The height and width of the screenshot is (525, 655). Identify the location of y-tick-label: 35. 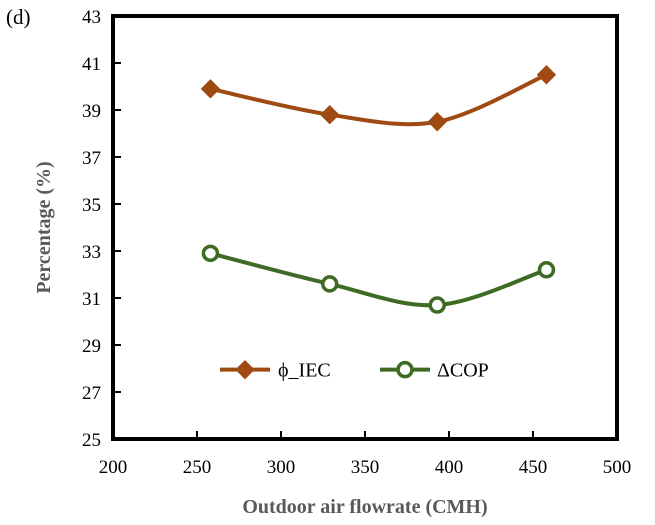
(91, 205).